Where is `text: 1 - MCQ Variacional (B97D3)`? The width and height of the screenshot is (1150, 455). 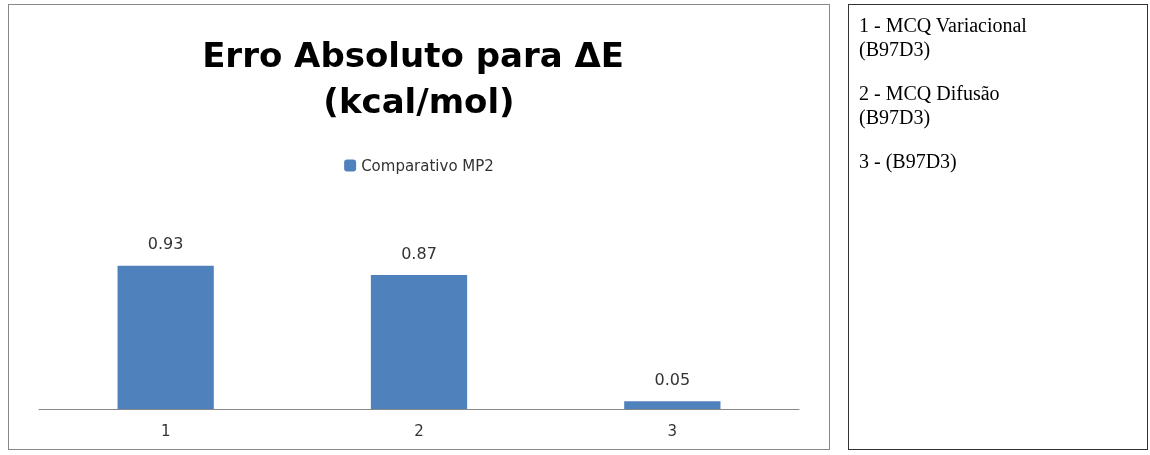 text: 1 - MCQ Variacional (B97D3) is located at coordinates (943, 37).